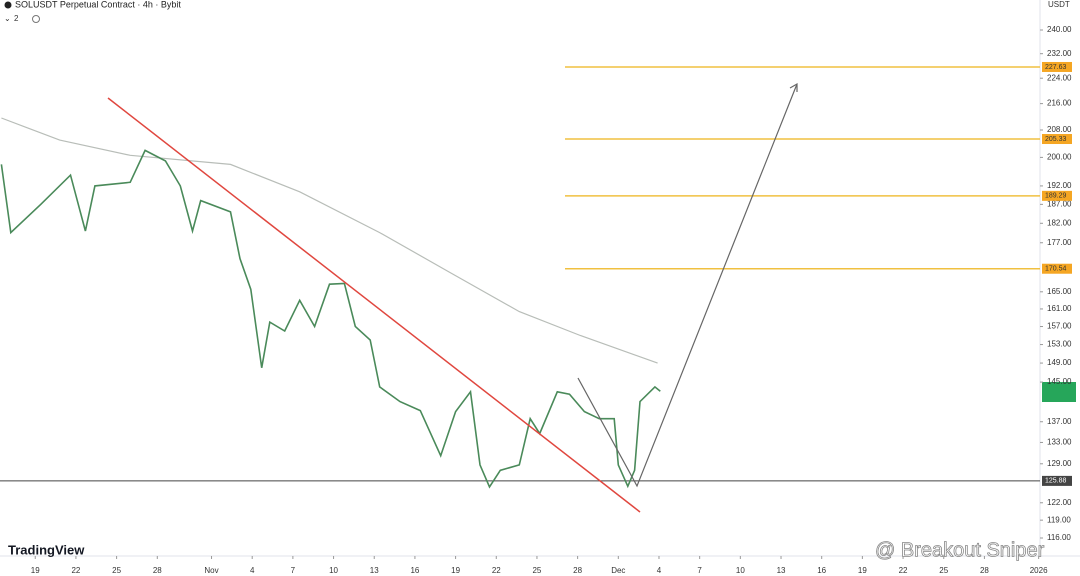 The image size is (1080, 576). I want to click on currency-label: USDT, so click(1059, 4).